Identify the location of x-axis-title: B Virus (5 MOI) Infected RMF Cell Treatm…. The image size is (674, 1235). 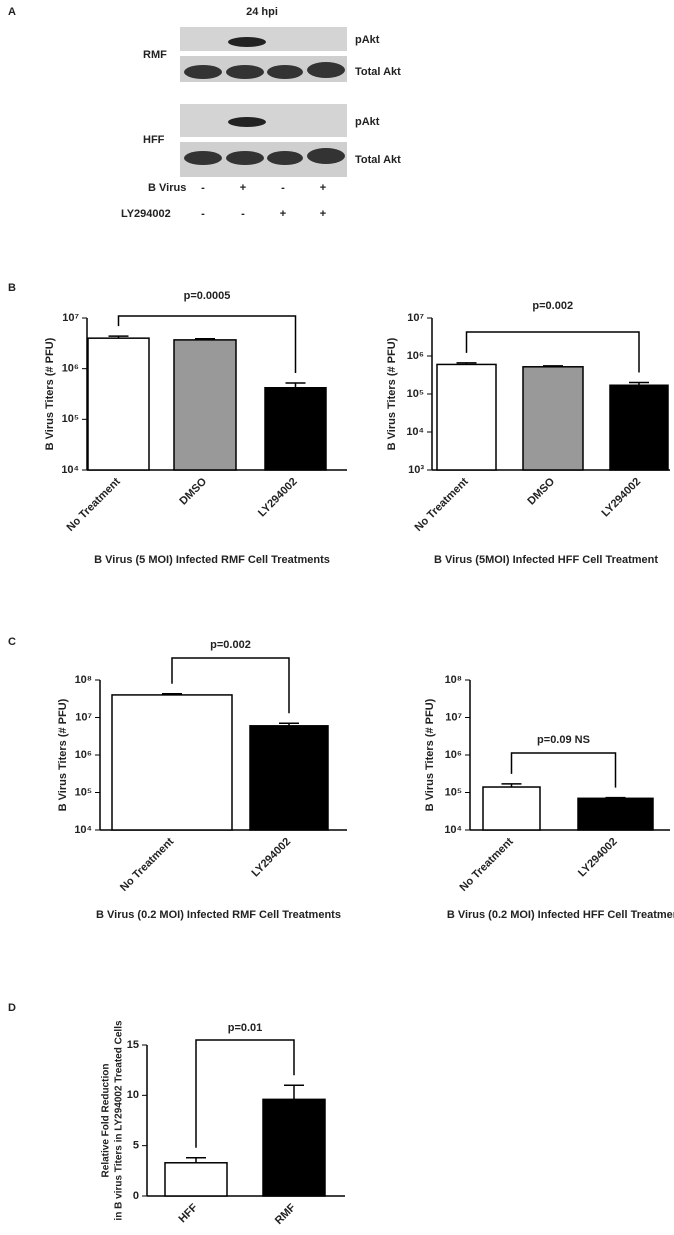
(212, 560).